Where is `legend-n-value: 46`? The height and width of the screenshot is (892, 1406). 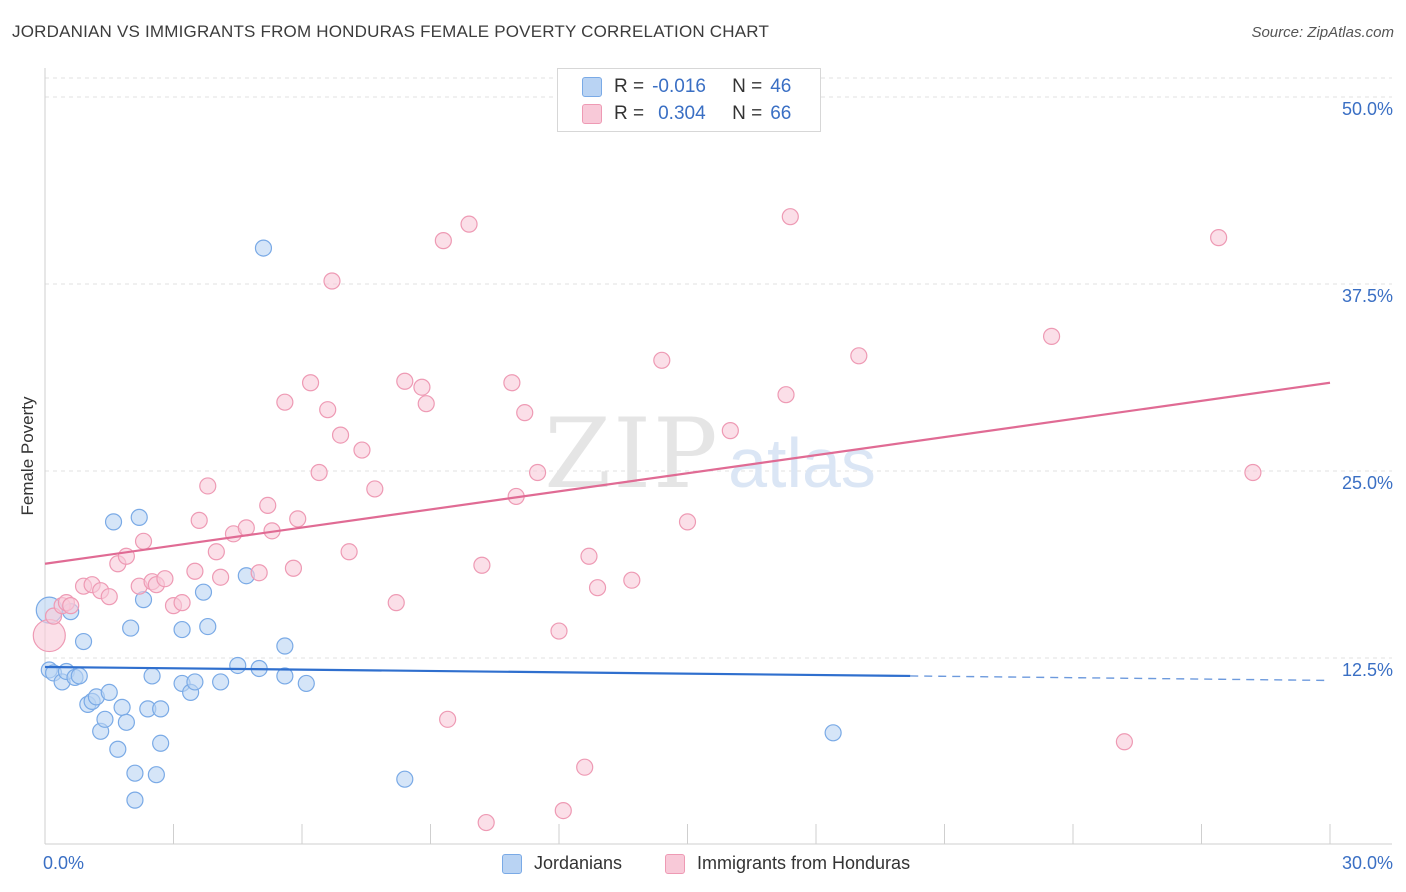
legend-n-value: 46 is located at coordinates (781, 86).